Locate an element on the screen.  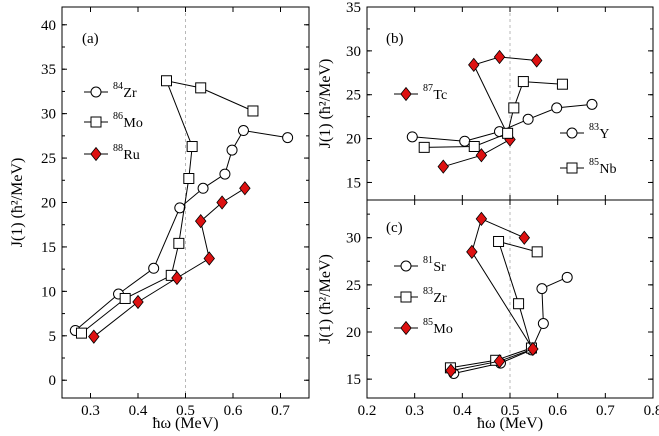
x-tick-label: 0.6 is located at coordinates (233, 411).